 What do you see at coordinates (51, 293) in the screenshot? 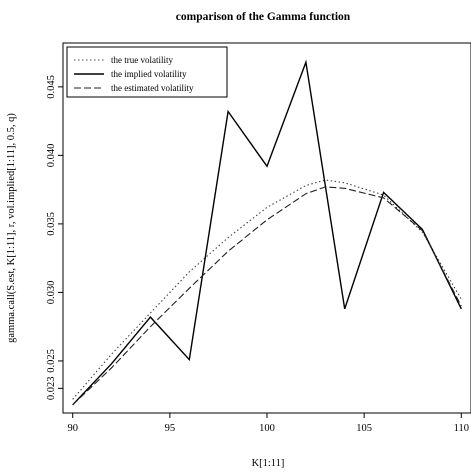
I see `y-tick-label: 0.030` at bounding box center [51, 293].